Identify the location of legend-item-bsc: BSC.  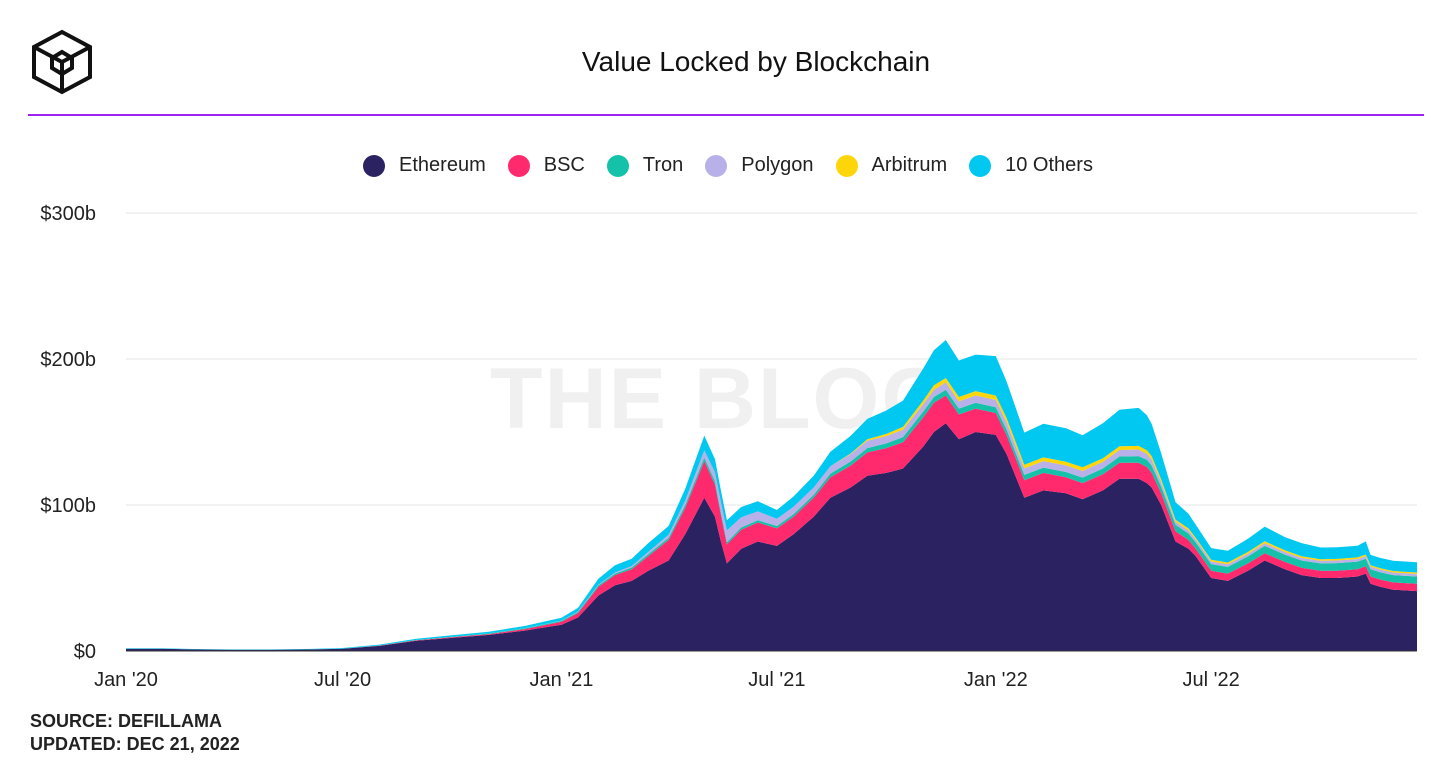
(546, 165).